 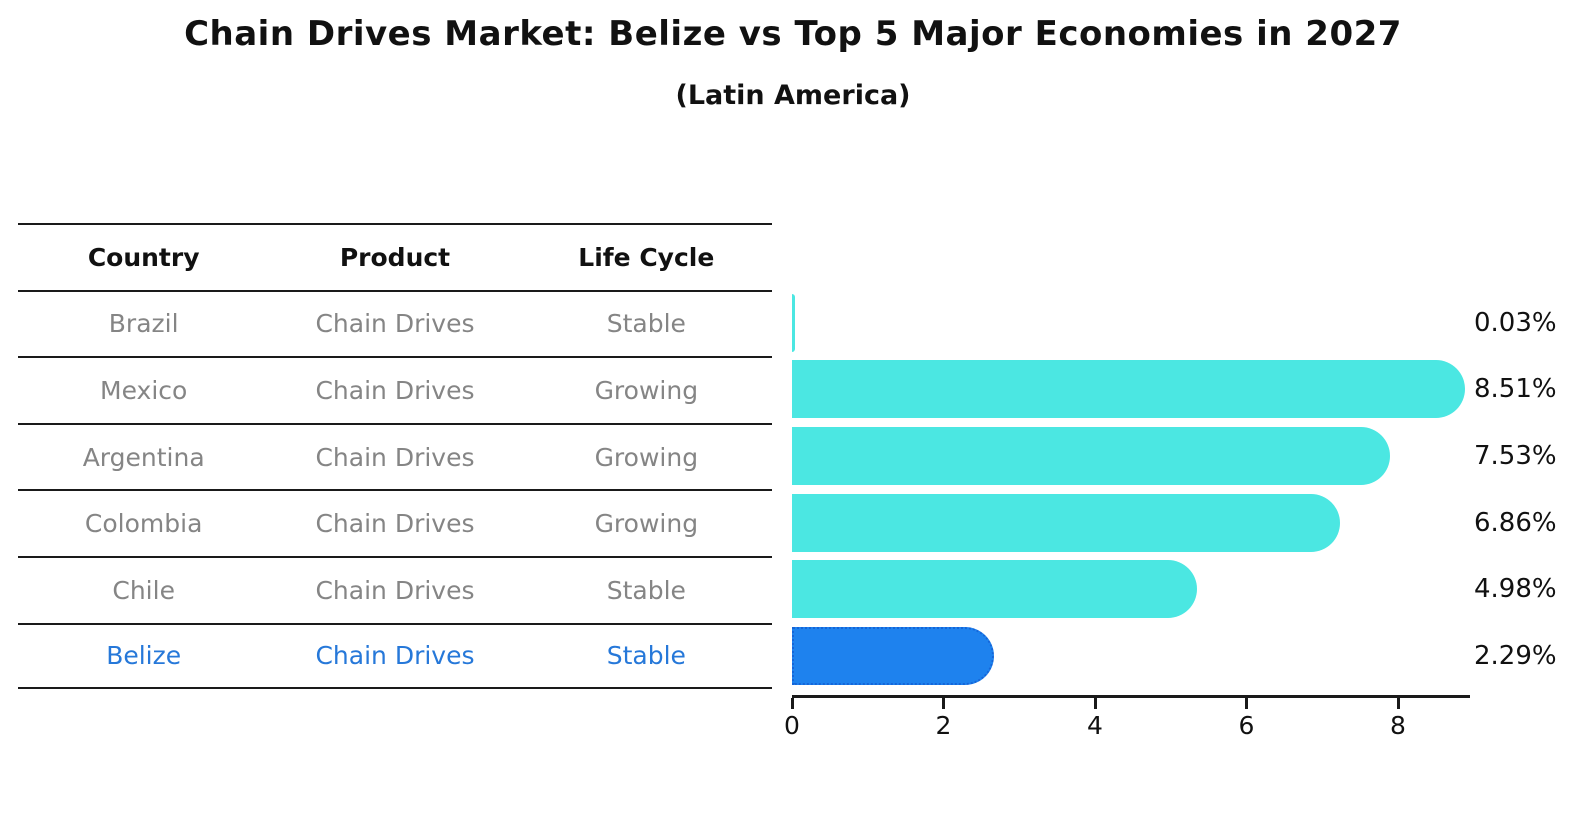 I want to click on table-row: Belize Chain Drives Stable, so click(x=395, y=656).